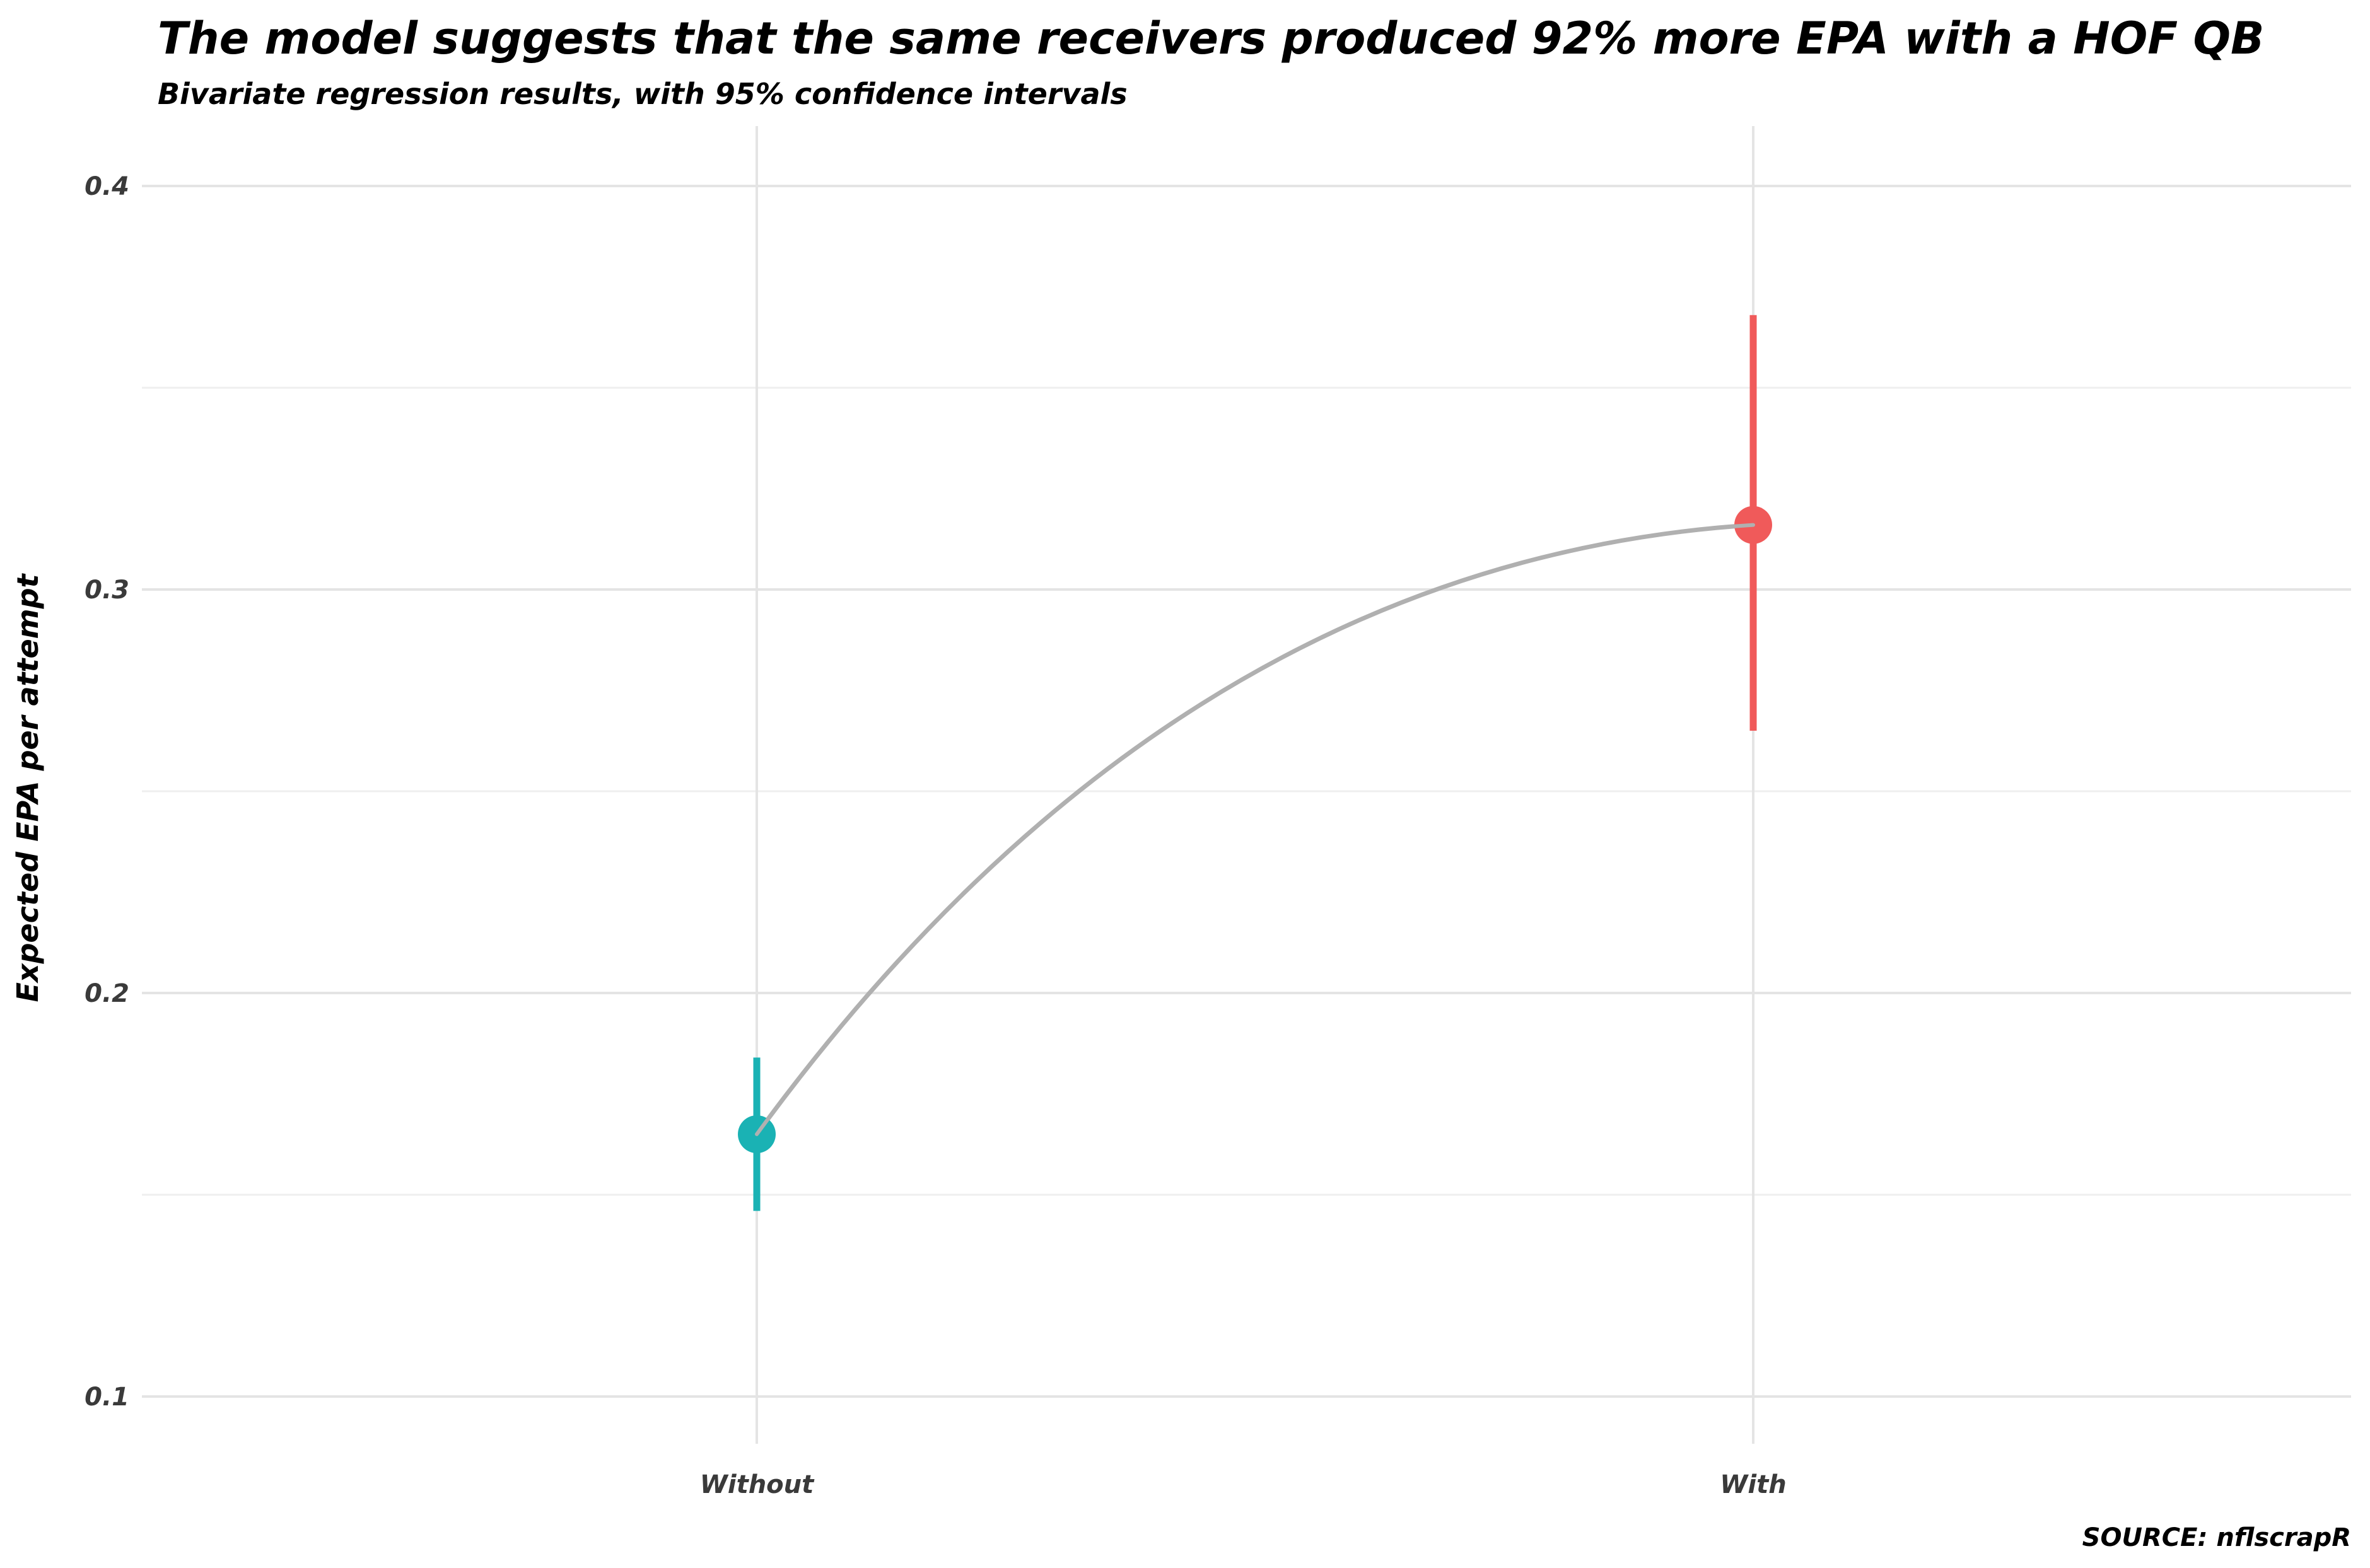  What do you see at coordinates (757, 1484) in the screenshot?
I see `x-tick-label-0: Without` at bounding box center [757, 1484].